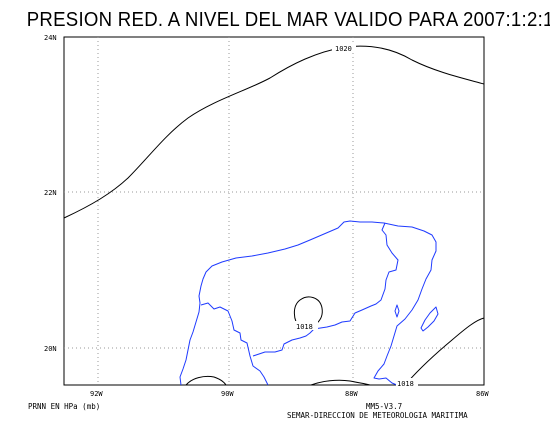 The width and height of the screenshot is (550, 425). I want to click on isobar-label-1018-closed: 1018, so click(304, 327).